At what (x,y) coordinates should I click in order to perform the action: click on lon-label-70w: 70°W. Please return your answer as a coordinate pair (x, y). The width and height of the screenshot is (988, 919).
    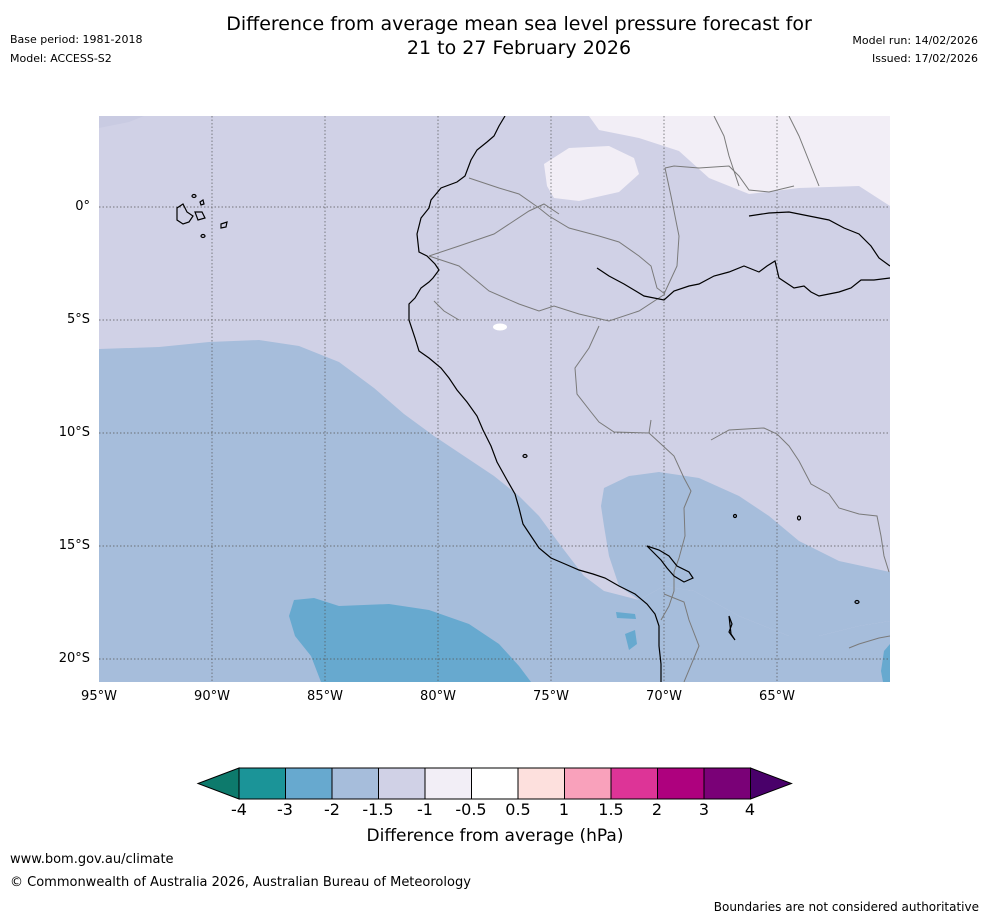
    Looking at the image, I should click on (664, 696).